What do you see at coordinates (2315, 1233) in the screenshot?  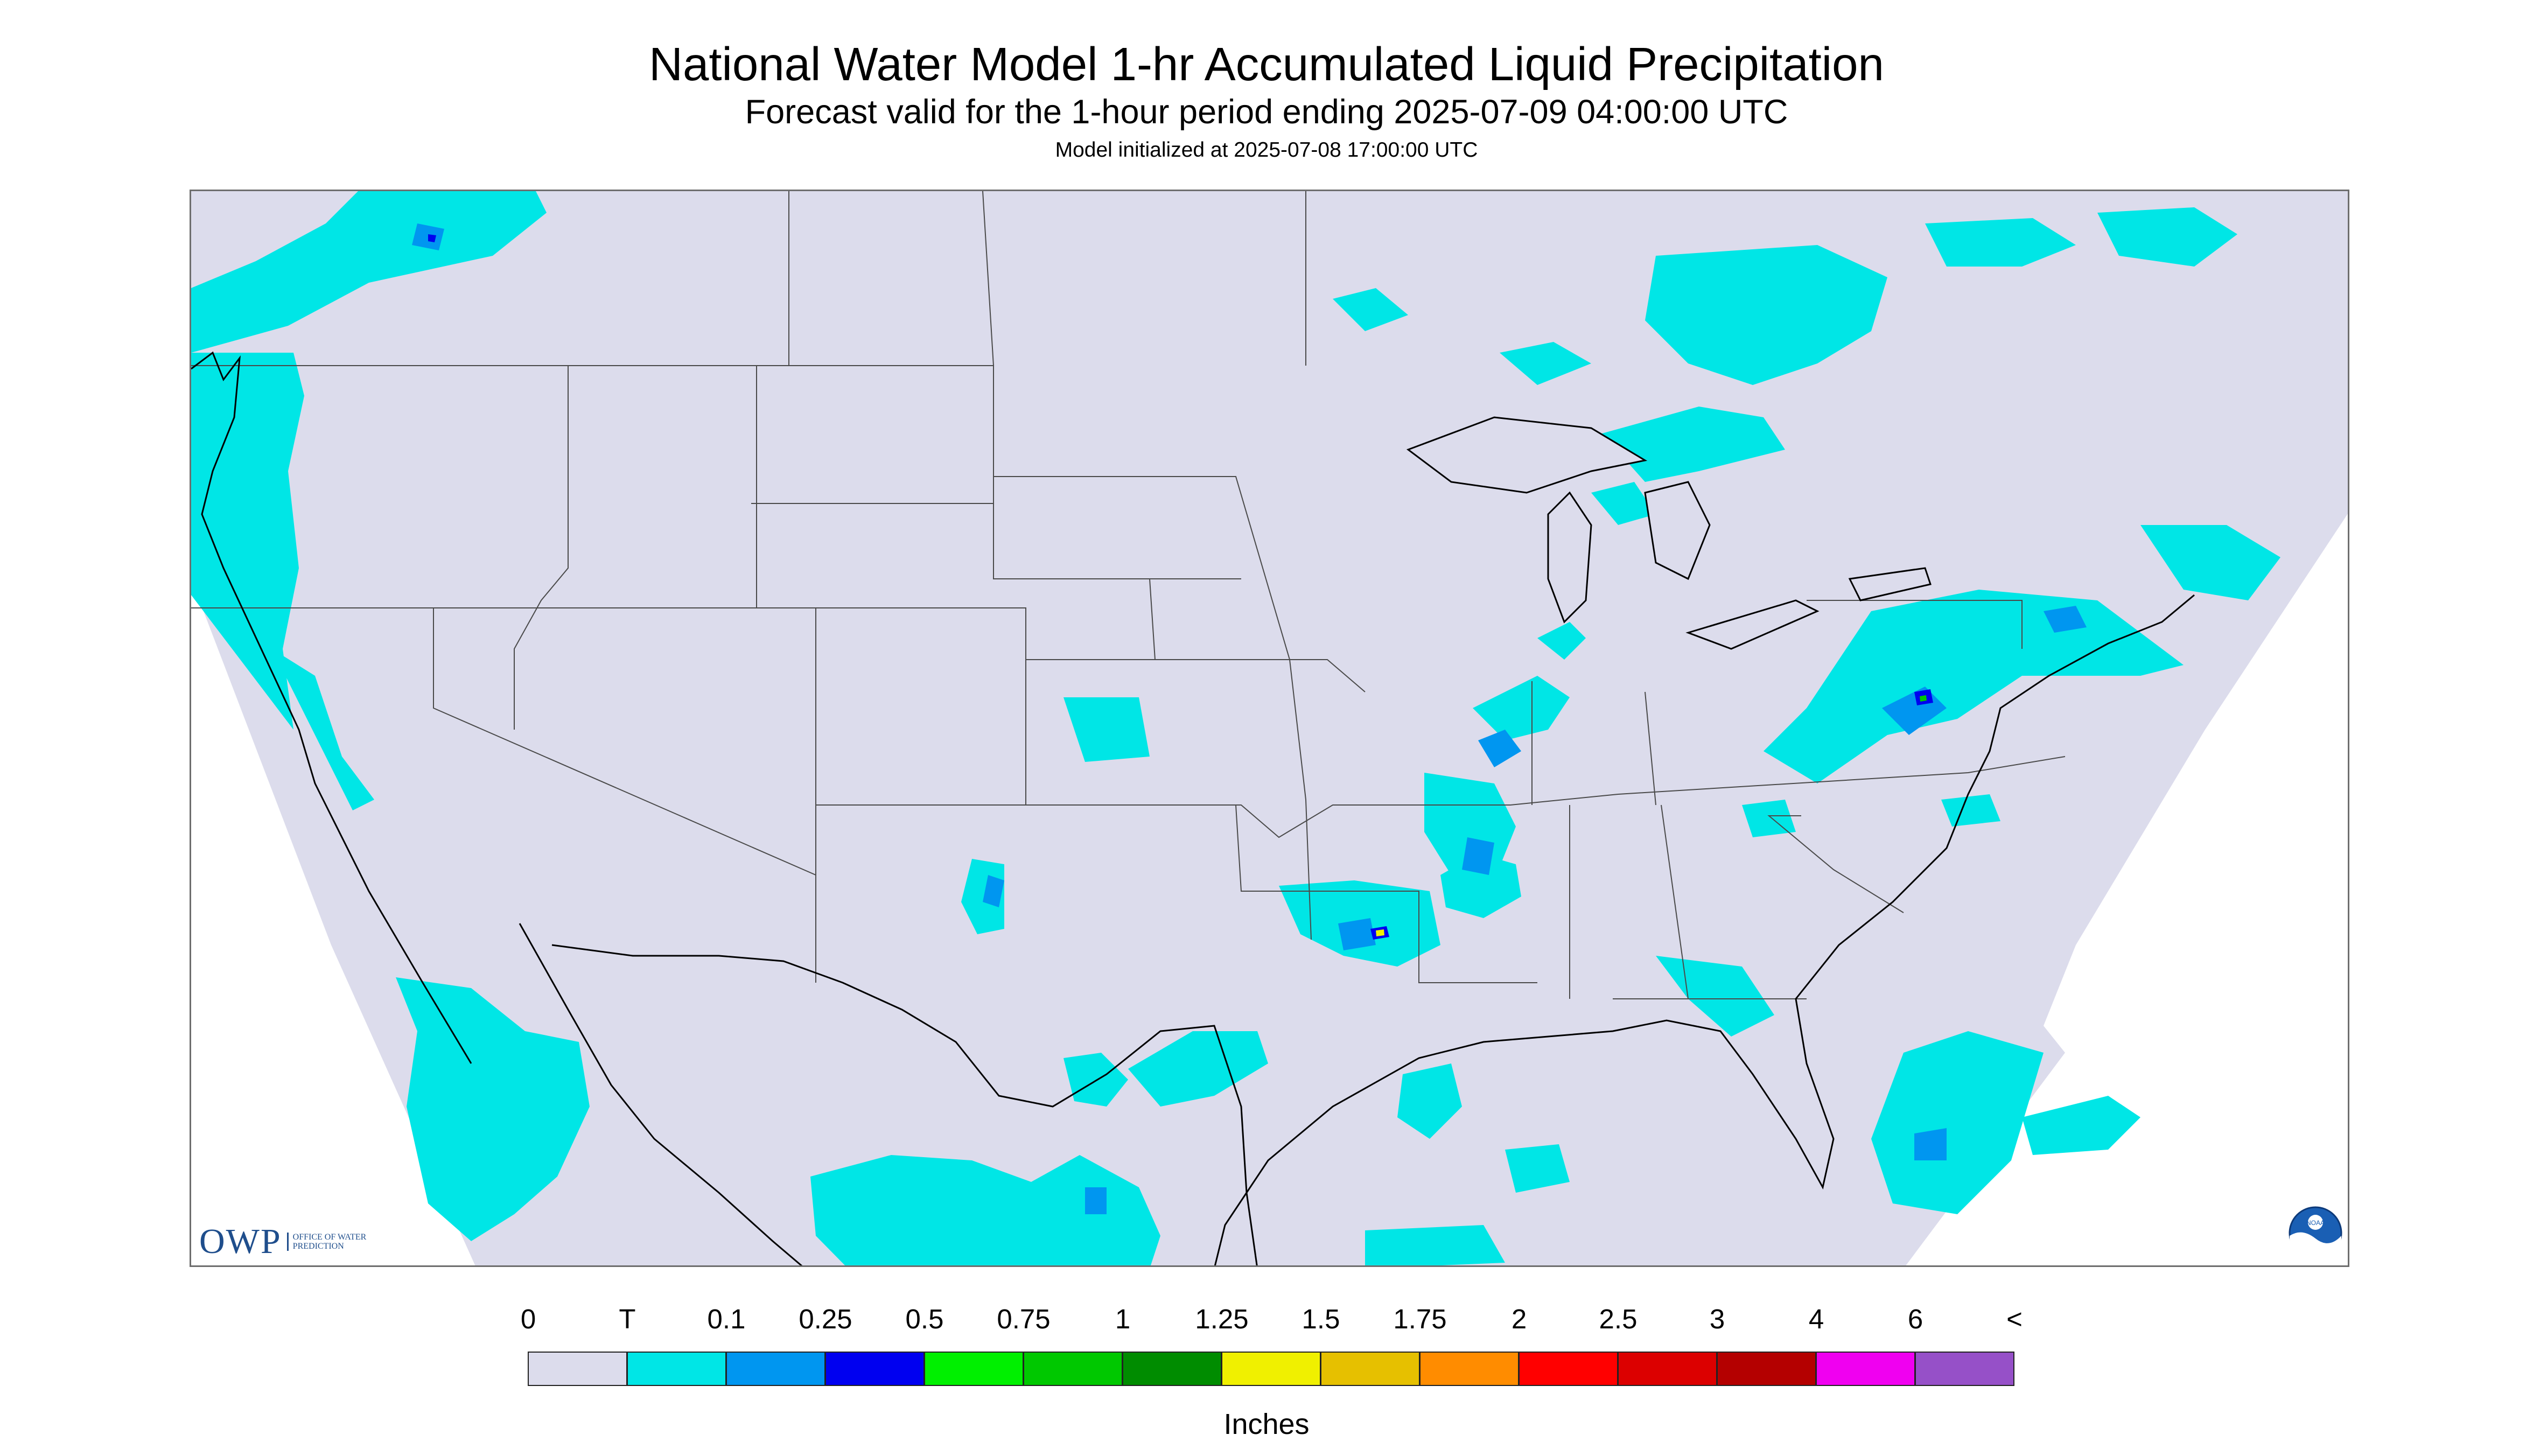 I see `noaa-logo: NOAA` at bounding box center [2315, 1233].